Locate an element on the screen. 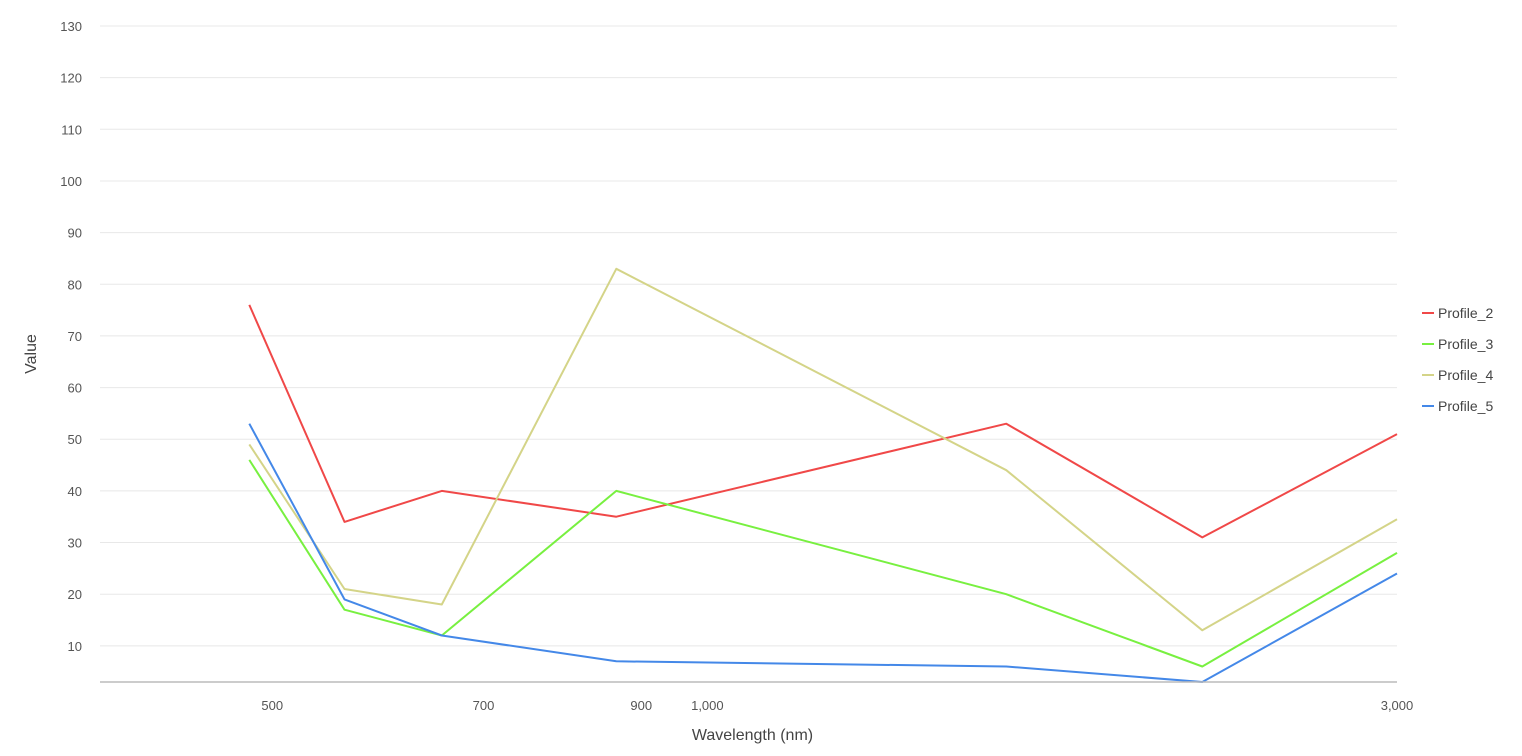  legend-item: Profile_3 is located at coordinates (1457, 344).